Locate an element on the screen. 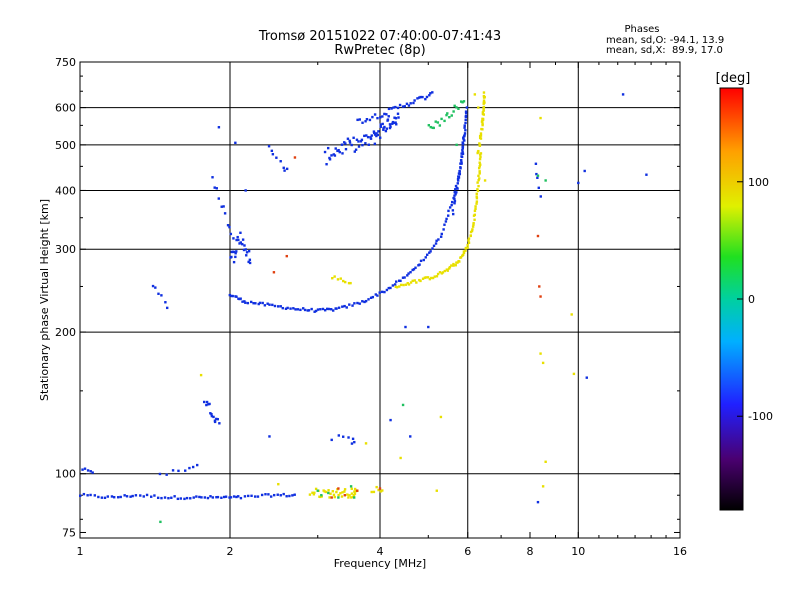 This screenshot has width=800, height=600. y-tick-label: 500 is located at coordinates (65, 145).